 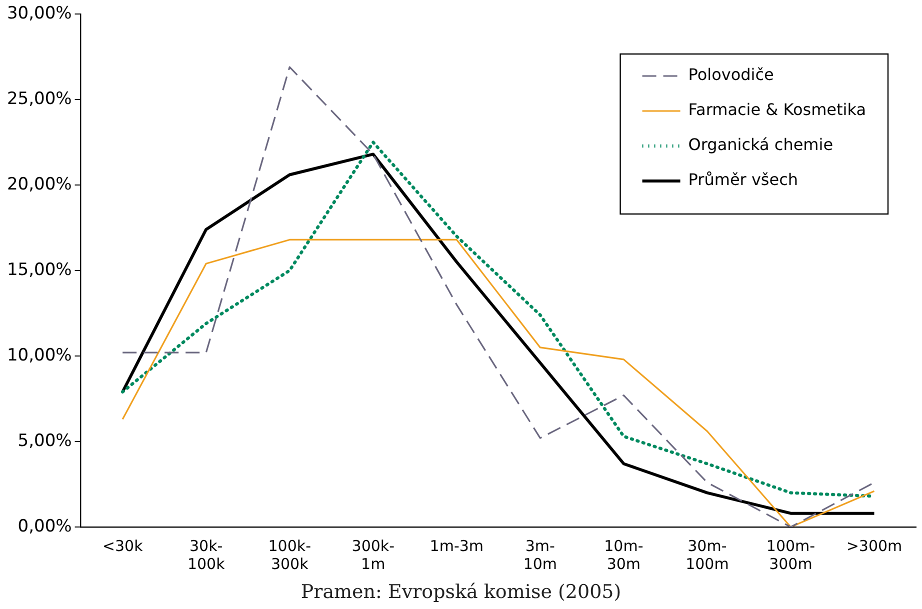 What do you see at coordinates (39, 98) in the screenshot?
I see `y-tick-label: 25,00%` at bounding box center [39, 98].